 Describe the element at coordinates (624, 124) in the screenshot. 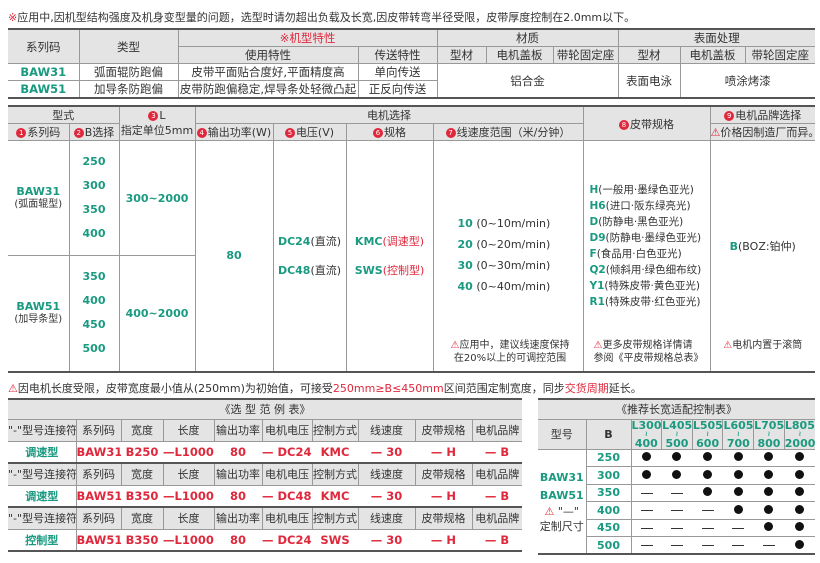

I see `num-badge: 8` at that location.